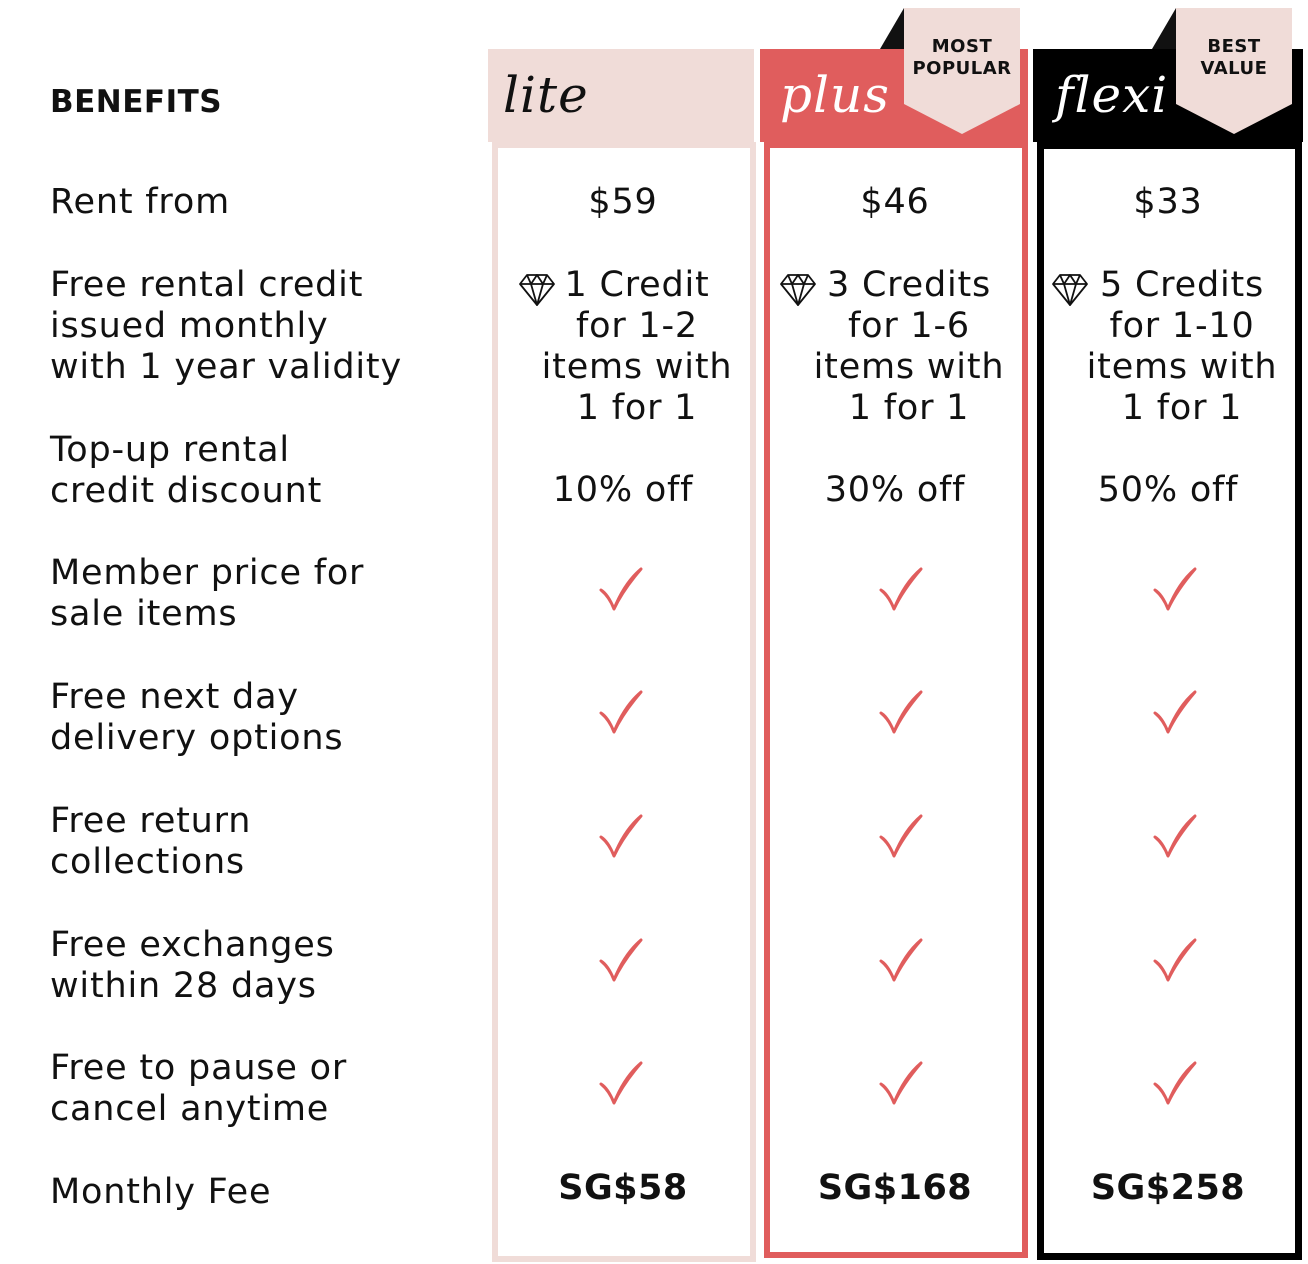 This screenshot has width=1308, height=1264. What do you see at coordinates (207, 593) in the screenshot?
I see `benefit-member-price: Member price for sale items` at bounding box center [207, 593].